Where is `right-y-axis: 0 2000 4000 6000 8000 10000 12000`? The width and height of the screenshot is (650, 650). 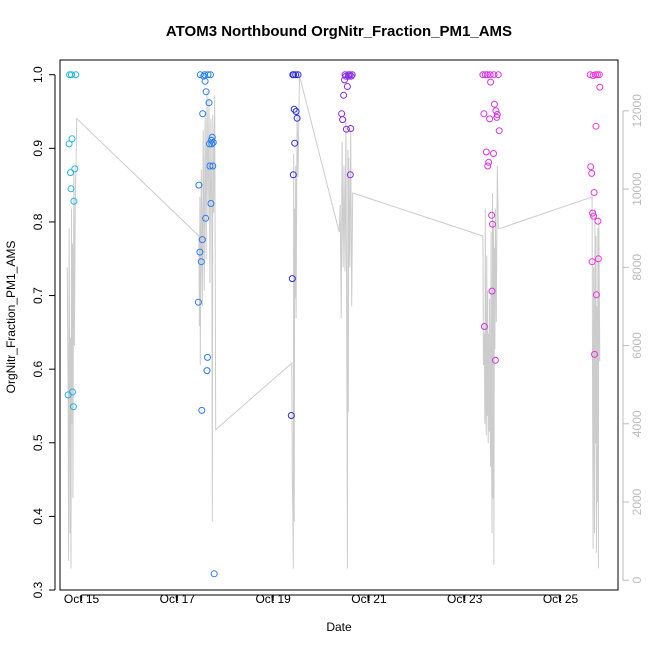 right-y-axis: 0 2000 4000 6000 8000 10000 12000 is located at coordinates (633, 339).